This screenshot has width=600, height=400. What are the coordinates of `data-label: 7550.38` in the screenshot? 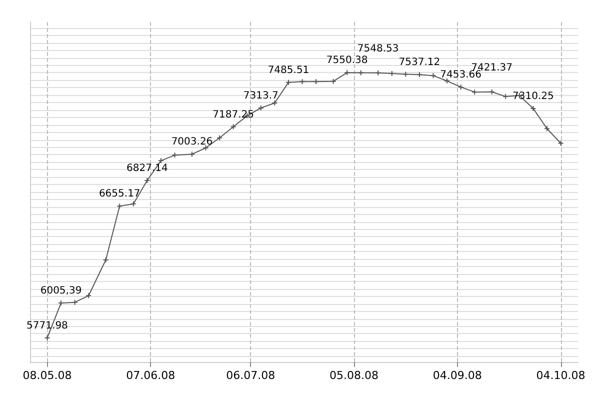 It's located at (347, 60).